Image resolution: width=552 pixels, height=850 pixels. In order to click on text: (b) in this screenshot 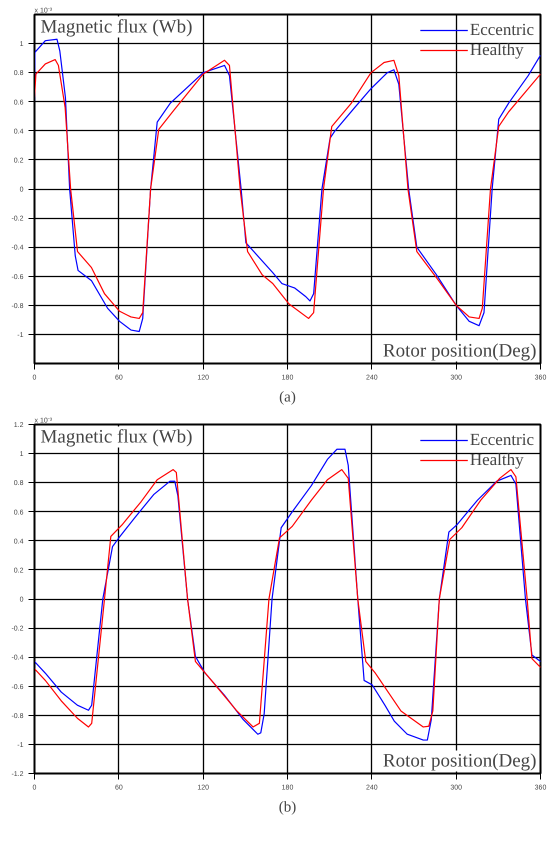, I will do `click(287, 808)`.